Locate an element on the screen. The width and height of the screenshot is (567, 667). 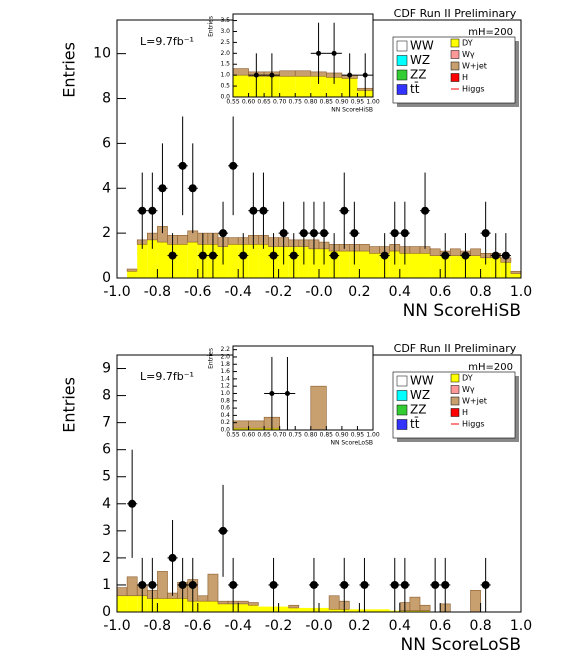
legend-label: WZ is located at coordinates (420, 60).